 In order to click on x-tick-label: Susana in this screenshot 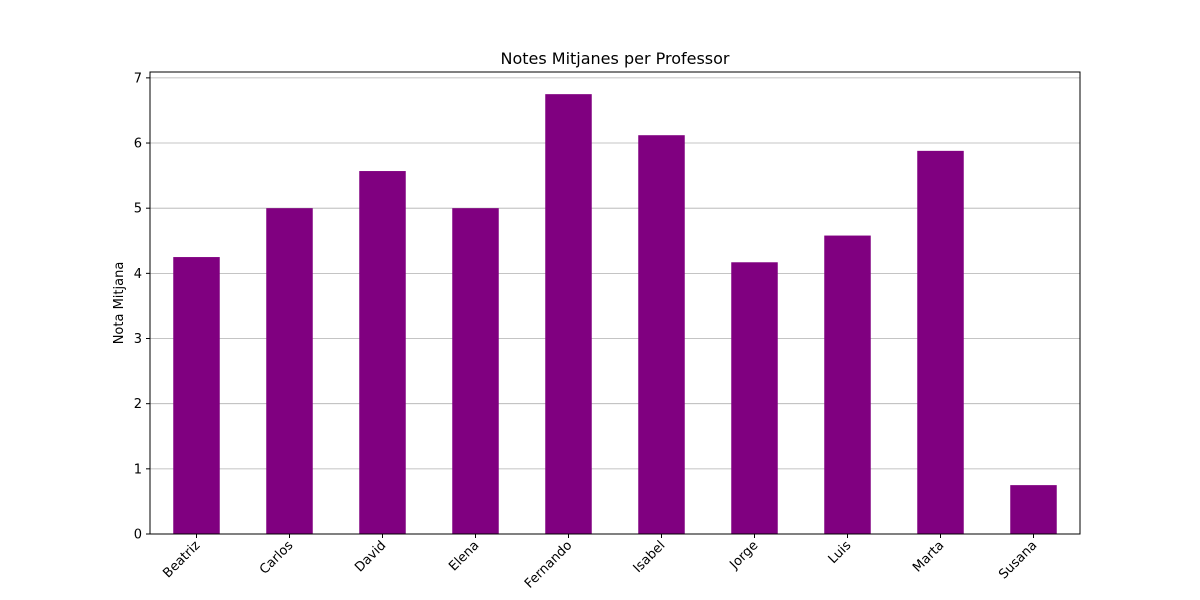, I will do `click(1018, 560)`.